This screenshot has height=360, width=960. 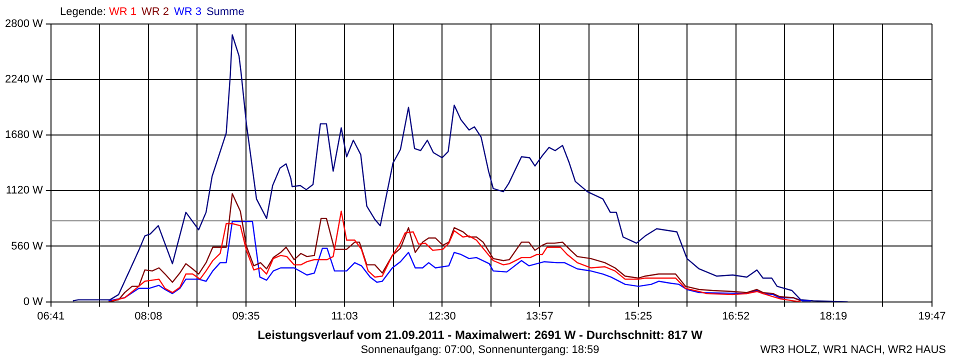 What do you see at coordinates (225, 12) in the screenshot?
I see `series-label: Summe` at bounding box center [225, 12].